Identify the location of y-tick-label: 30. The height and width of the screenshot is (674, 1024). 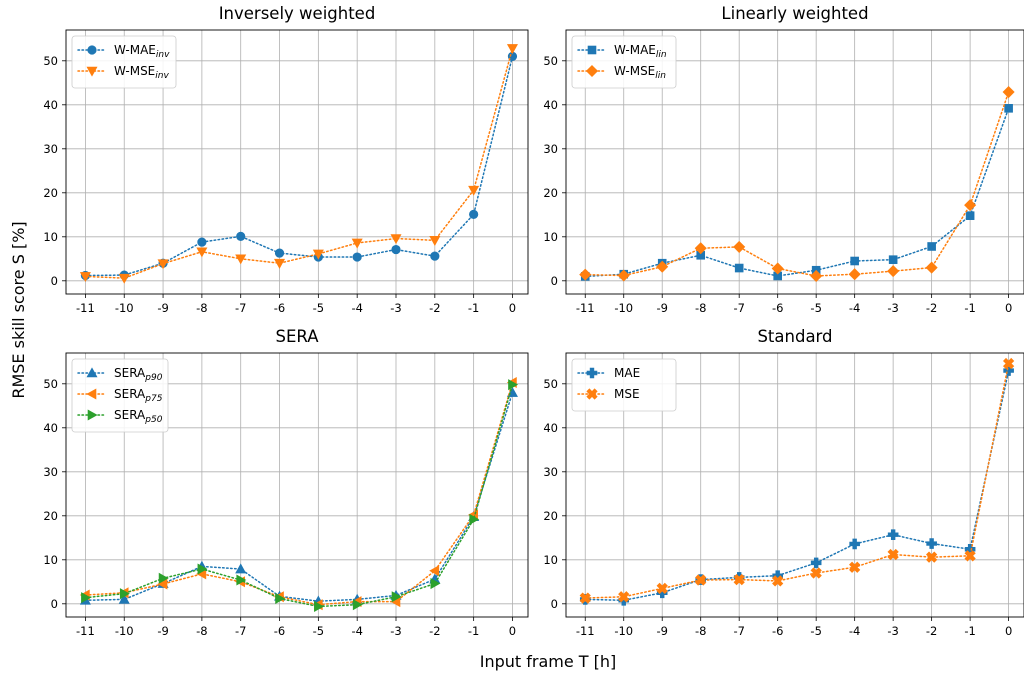
(50, 149).